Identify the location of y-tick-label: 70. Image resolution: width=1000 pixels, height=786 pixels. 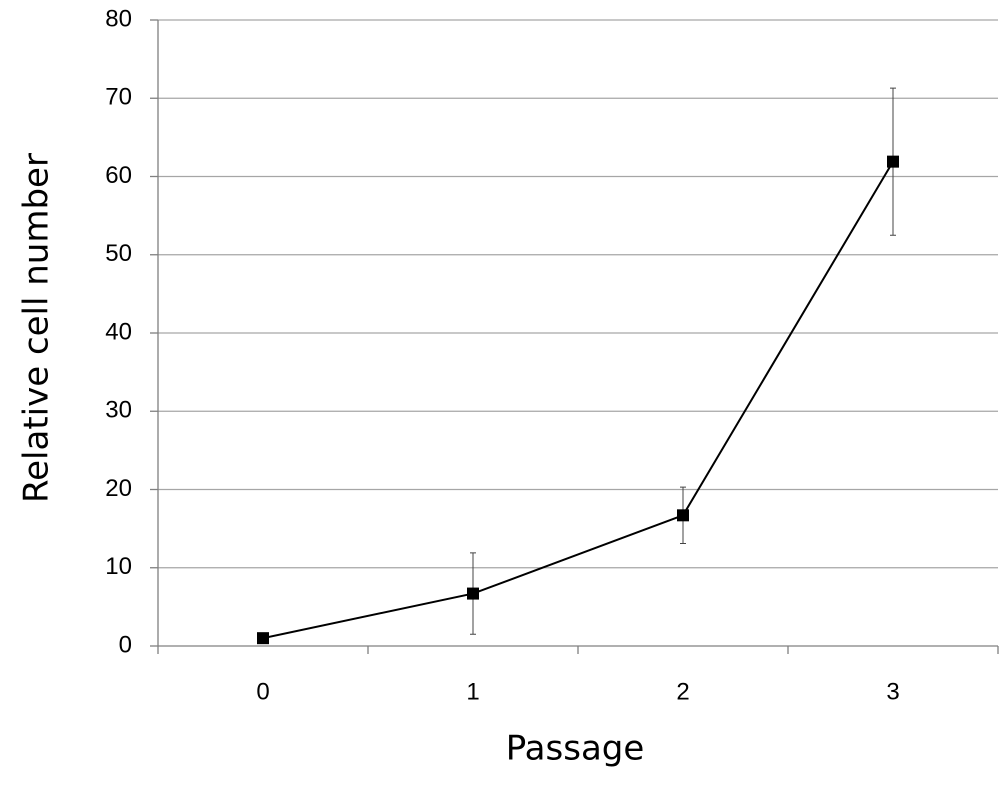
(118, 97).